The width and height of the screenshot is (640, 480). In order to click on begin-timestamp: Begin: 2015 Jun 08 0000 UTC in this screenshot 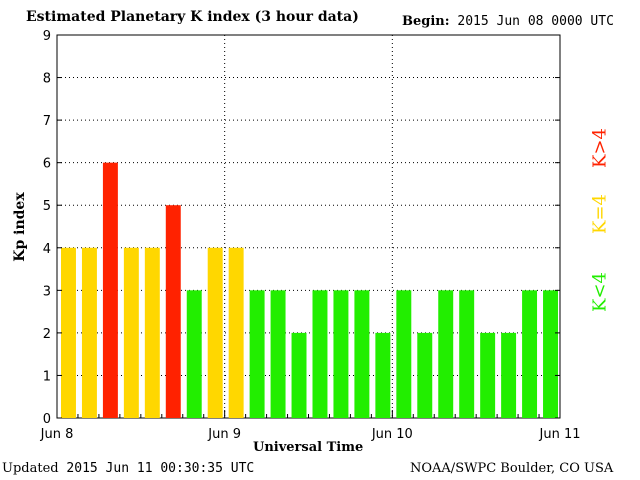, I will do `click(508, 21)`.